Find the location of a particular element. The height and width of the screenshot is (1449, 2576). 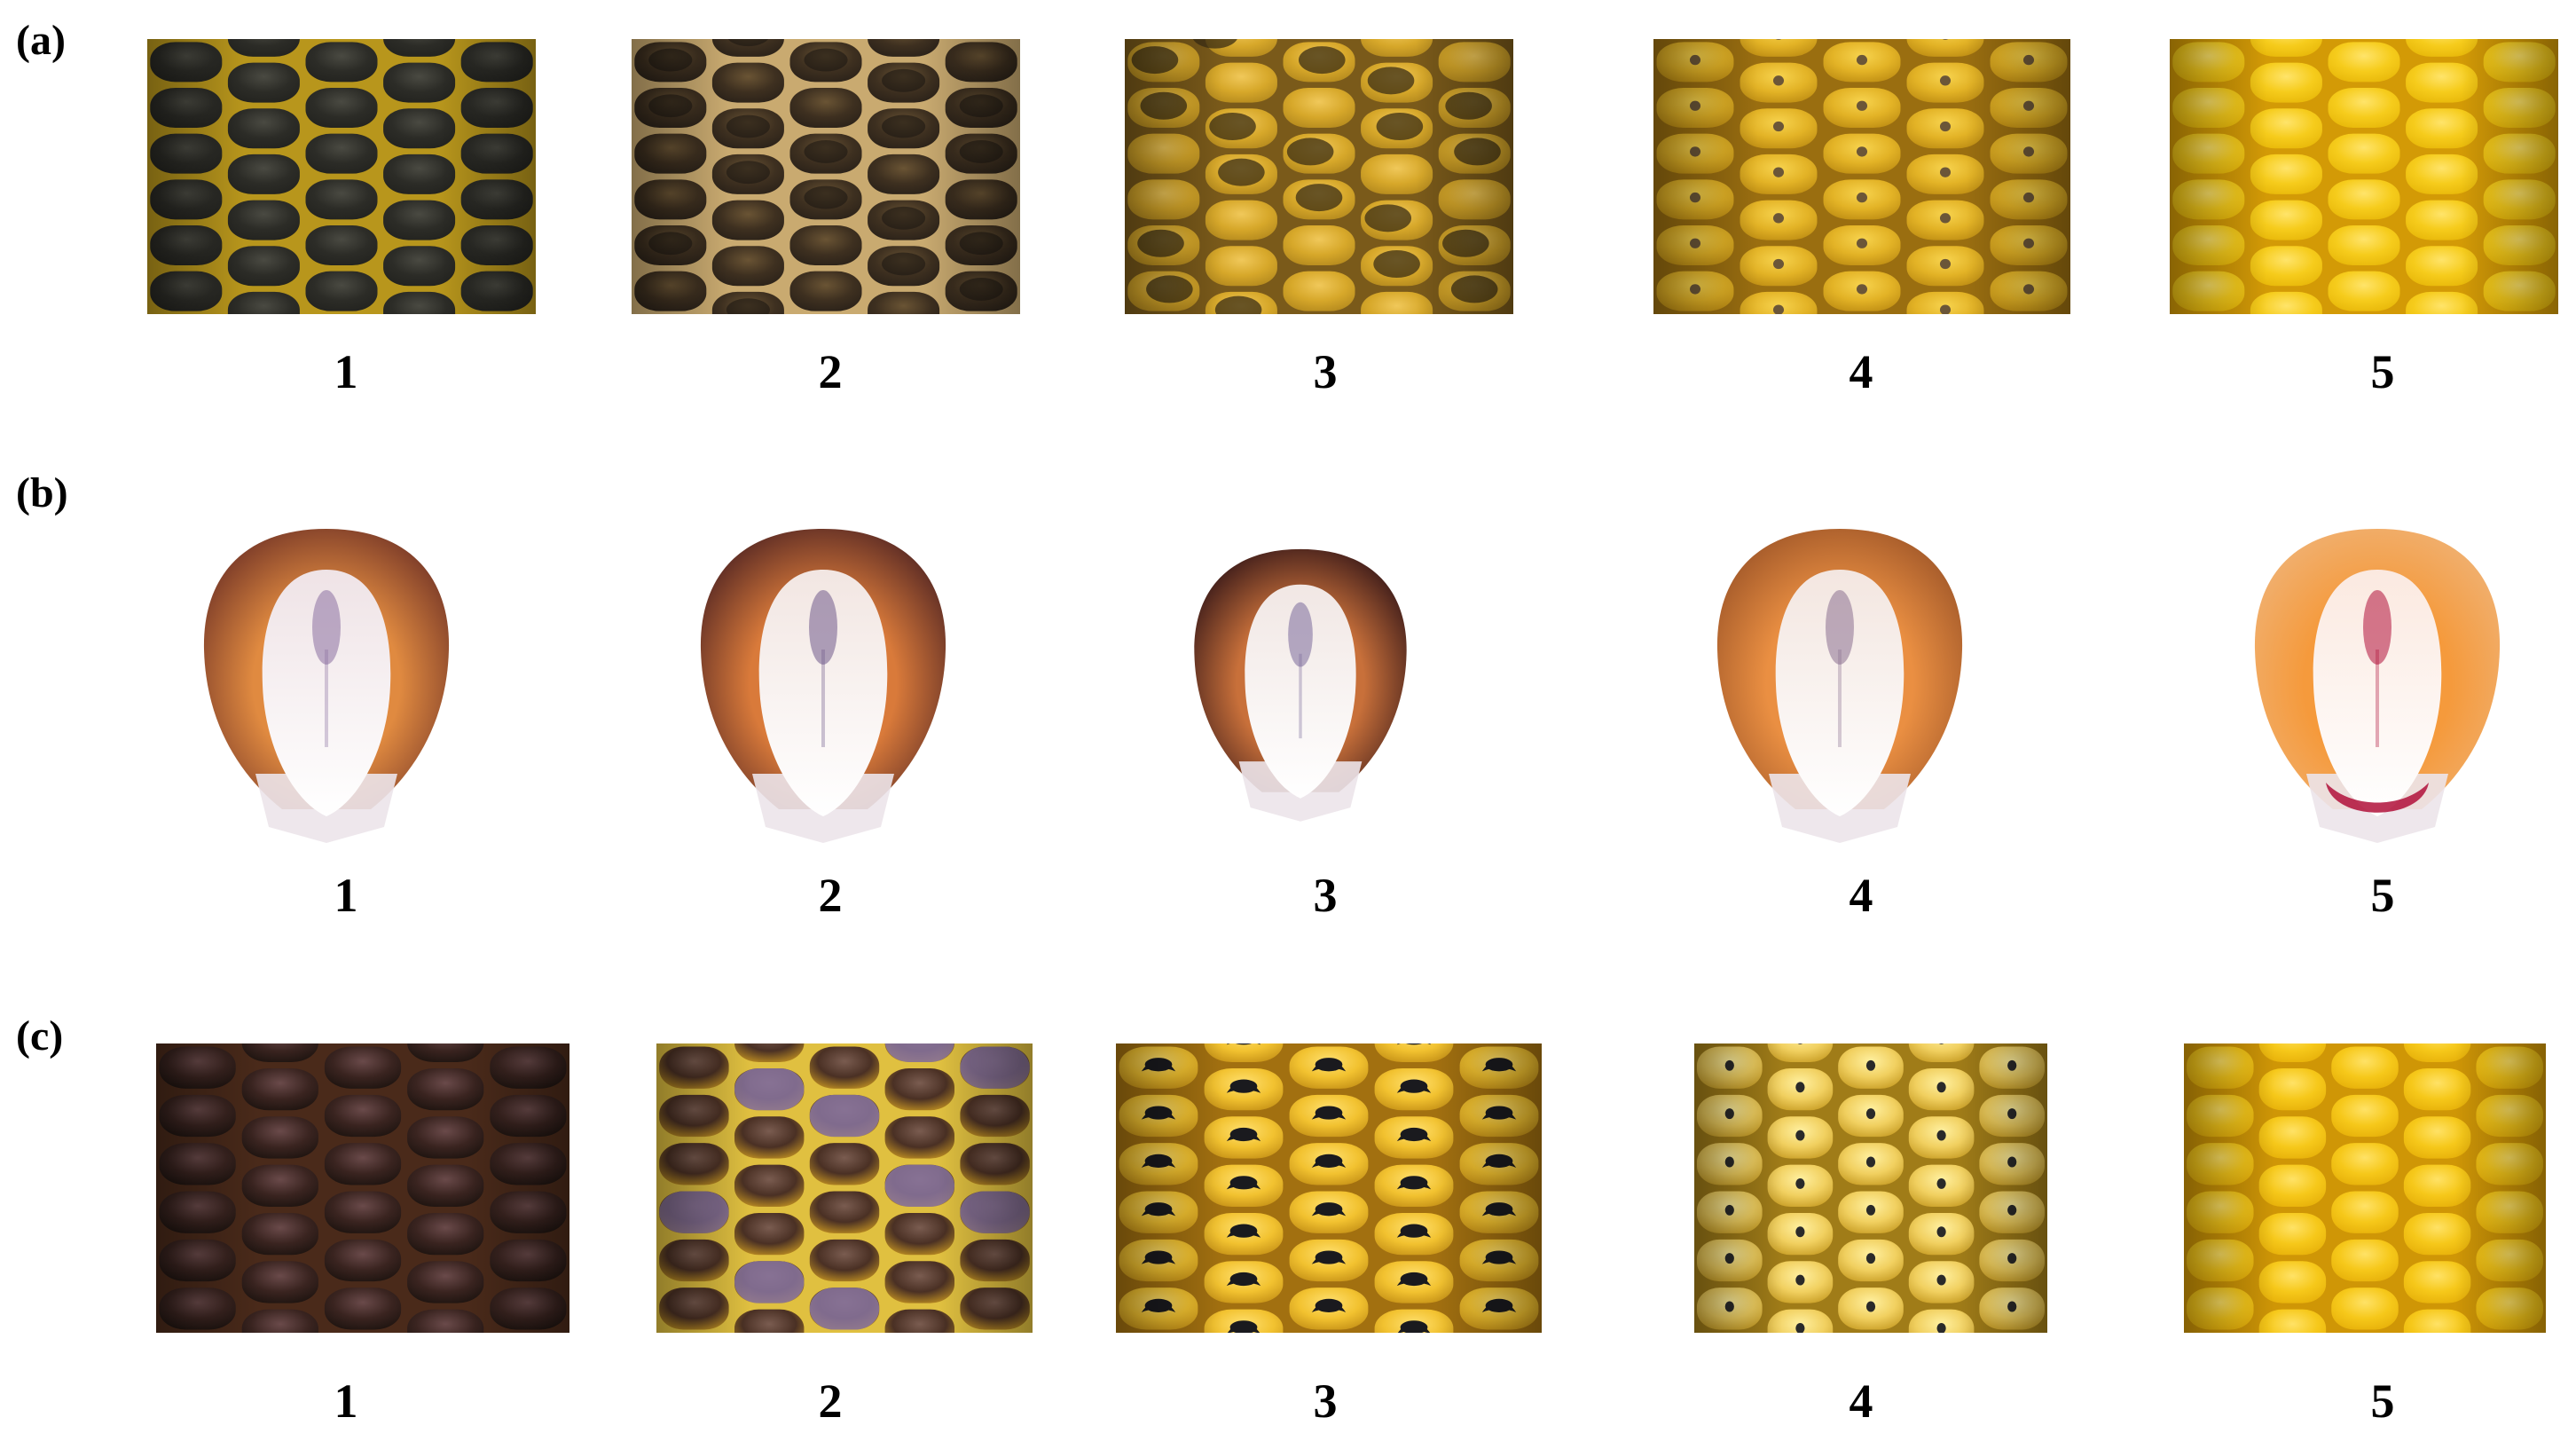

ear-photo-a4 is located at coordinates (1861, 176).